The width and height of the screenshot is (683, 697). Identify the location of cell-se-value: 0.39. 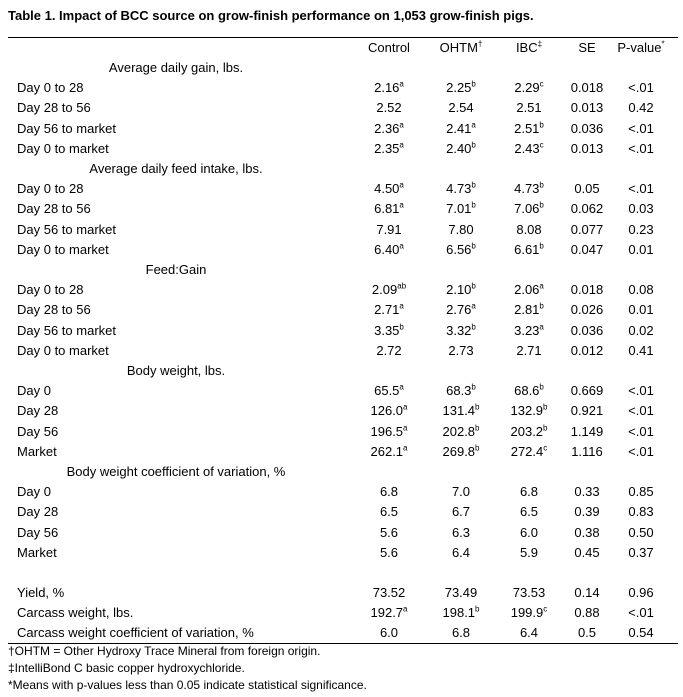
(587, 512).